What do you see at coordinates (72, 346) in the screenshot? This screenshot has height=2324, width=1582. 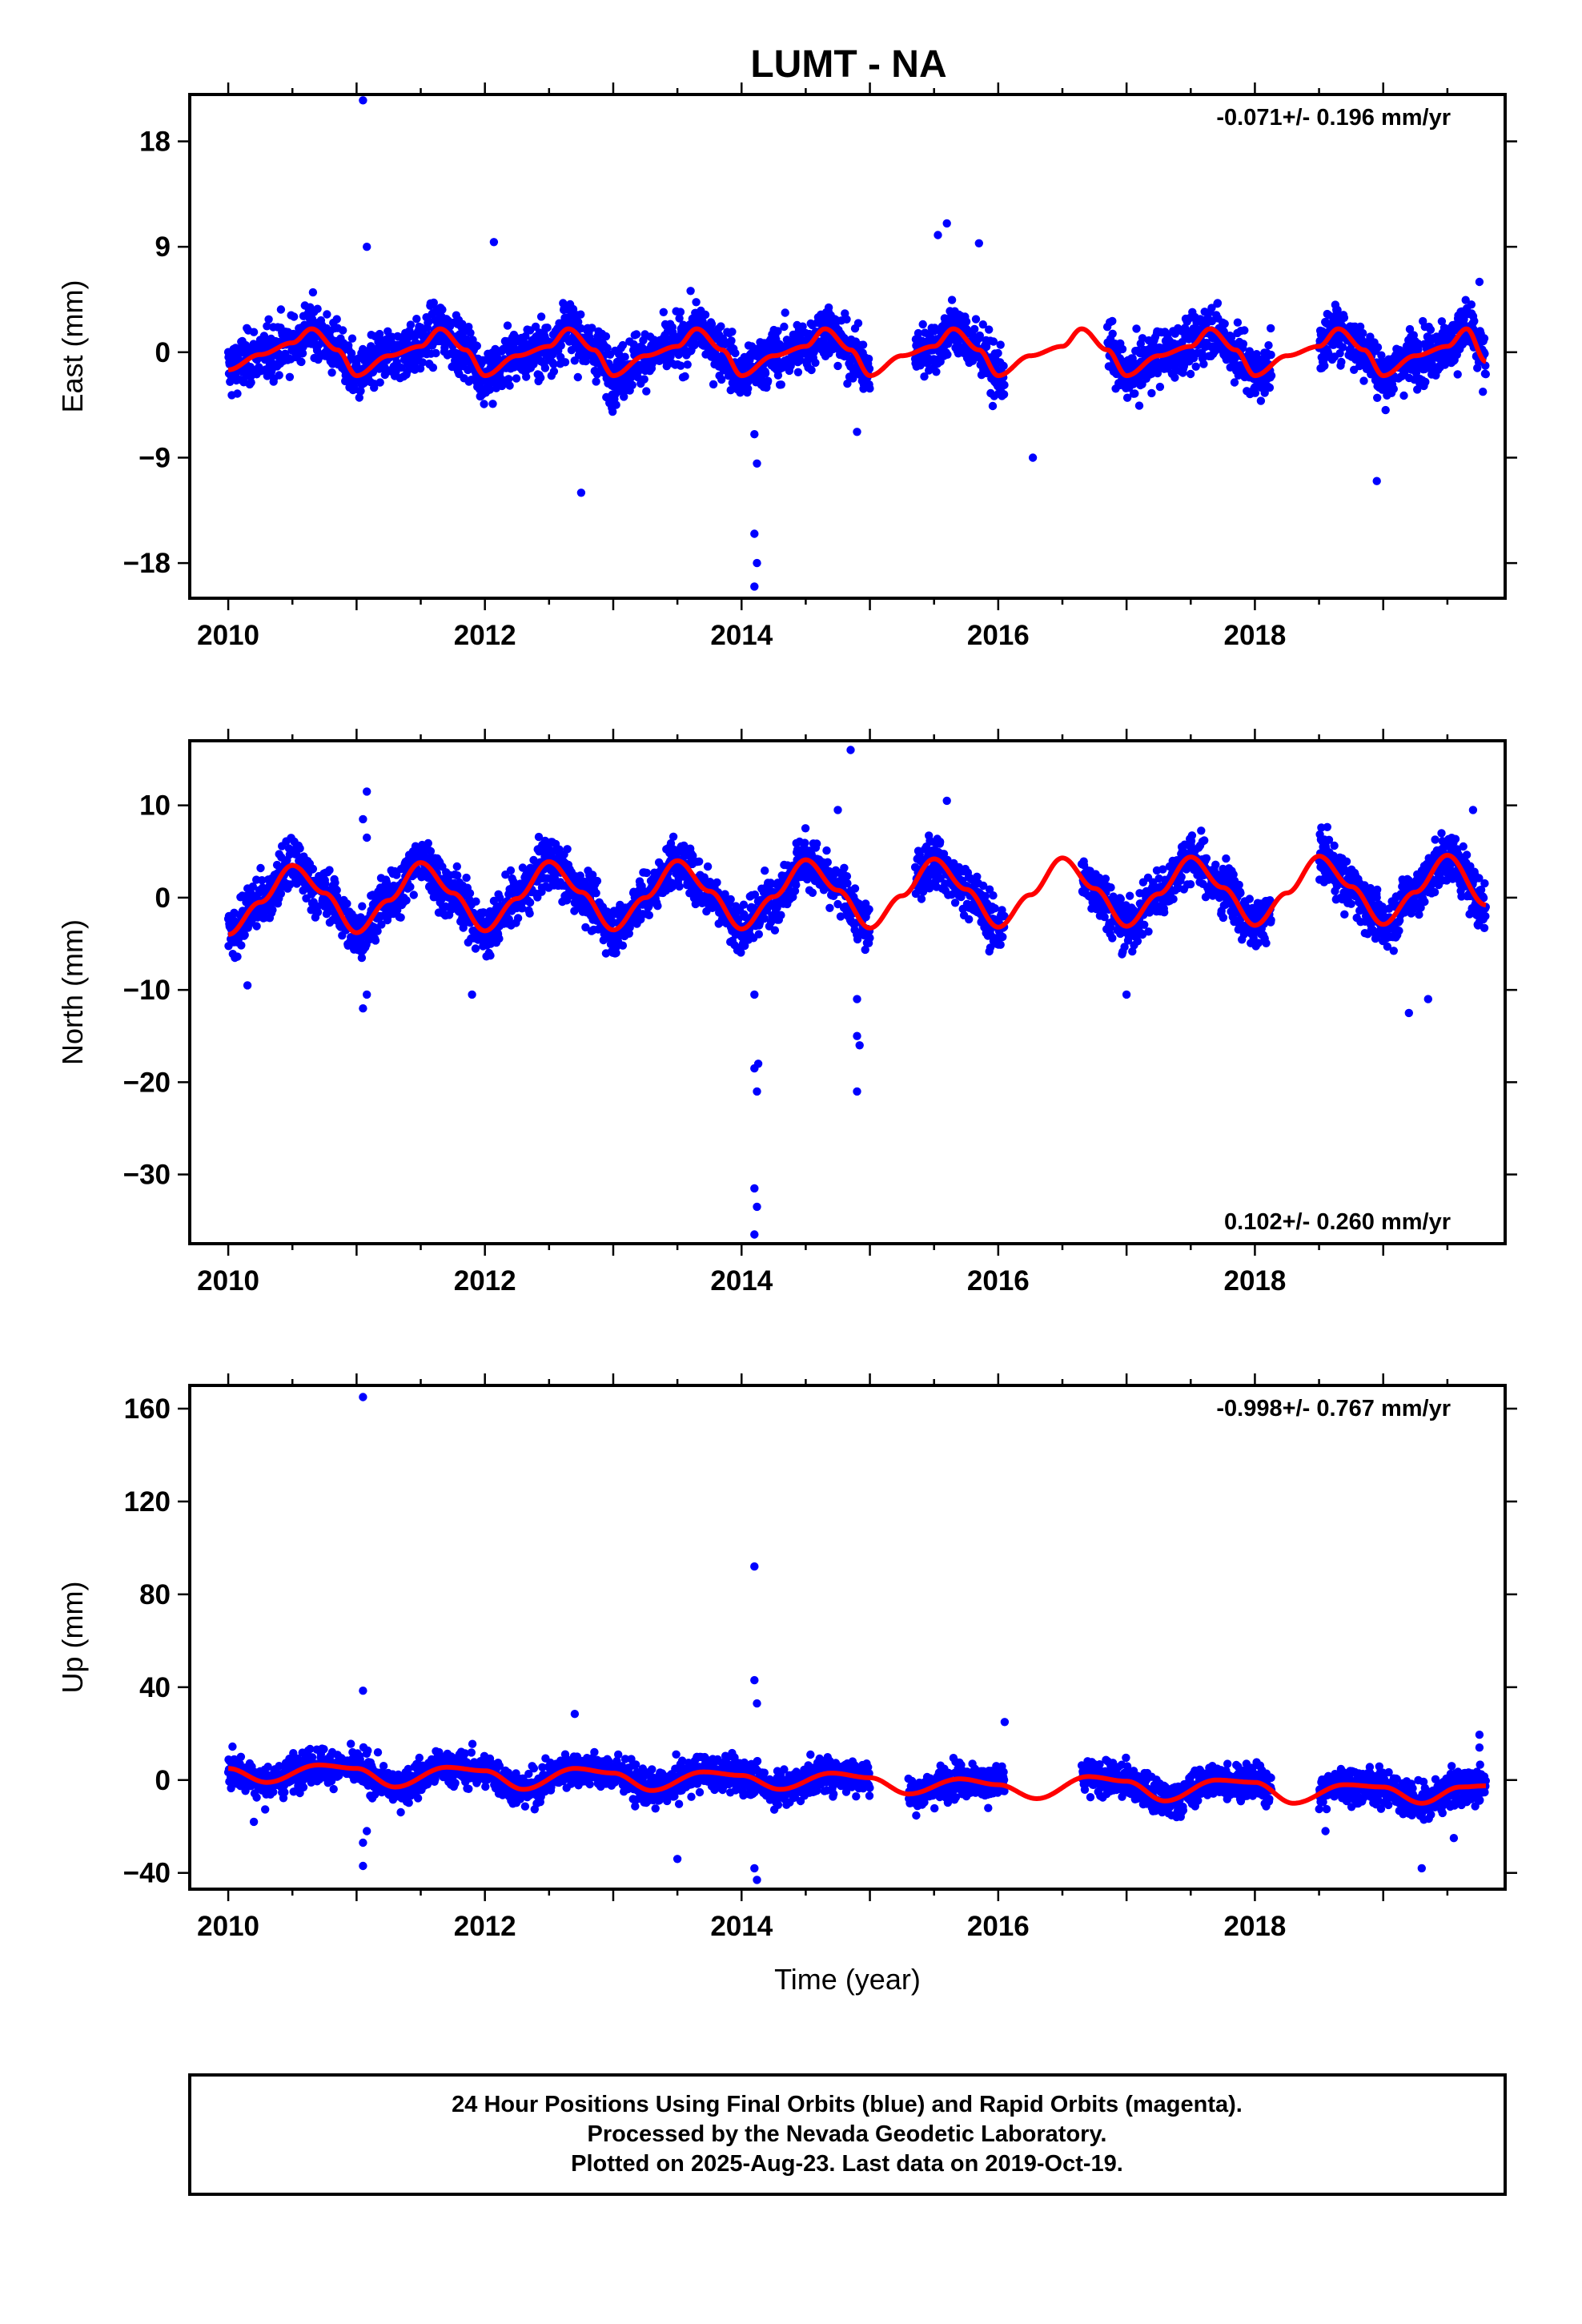 I see `east-y-axis-label: East (mm)` at bounding box center [72, 346].